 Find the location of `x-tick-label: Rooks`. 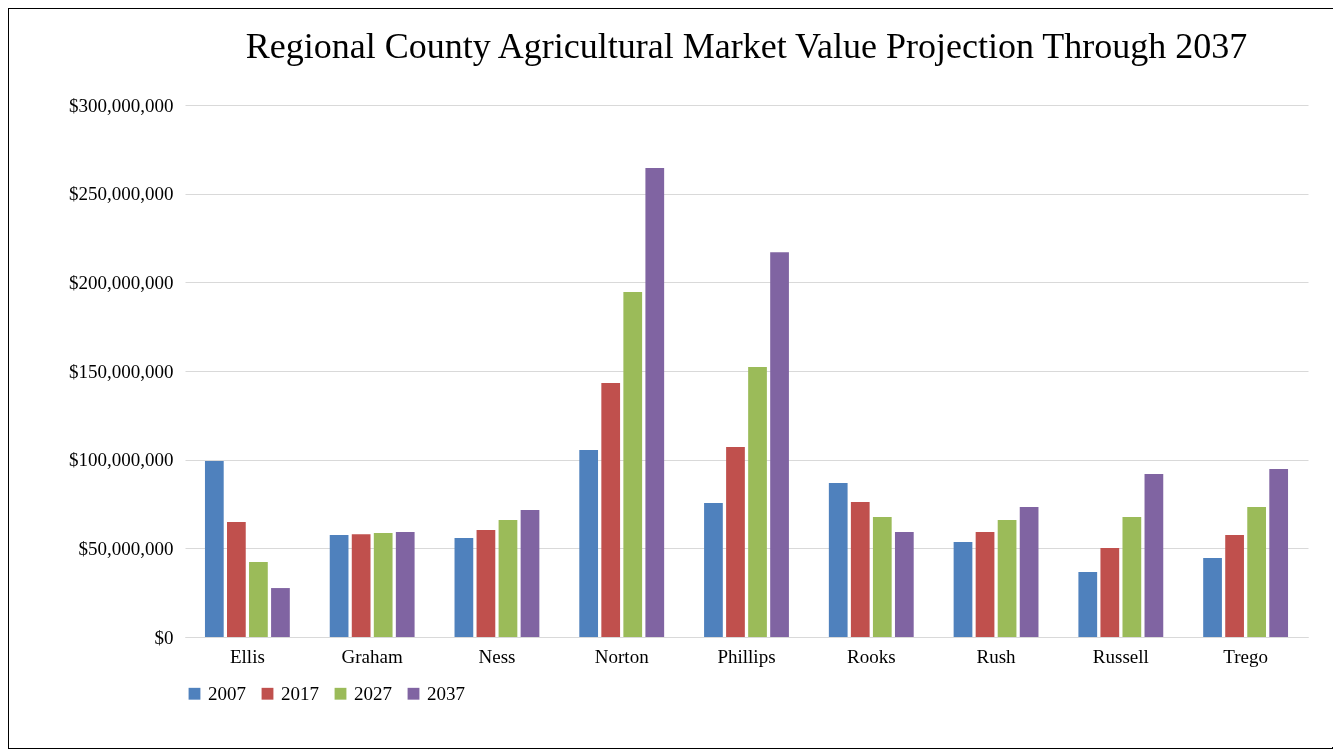

x-tick-label: Rooks is located at coordinates (871, 656).